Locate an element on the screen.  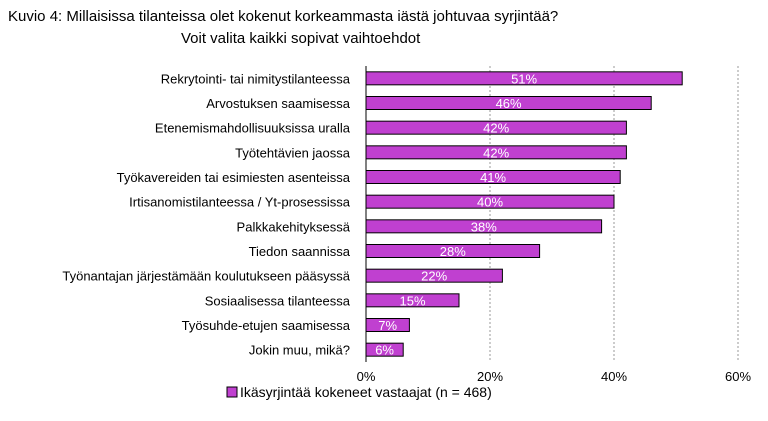
category-label: Etenemismahdollisuuksissa uralla is located at coordinates (253, 128).